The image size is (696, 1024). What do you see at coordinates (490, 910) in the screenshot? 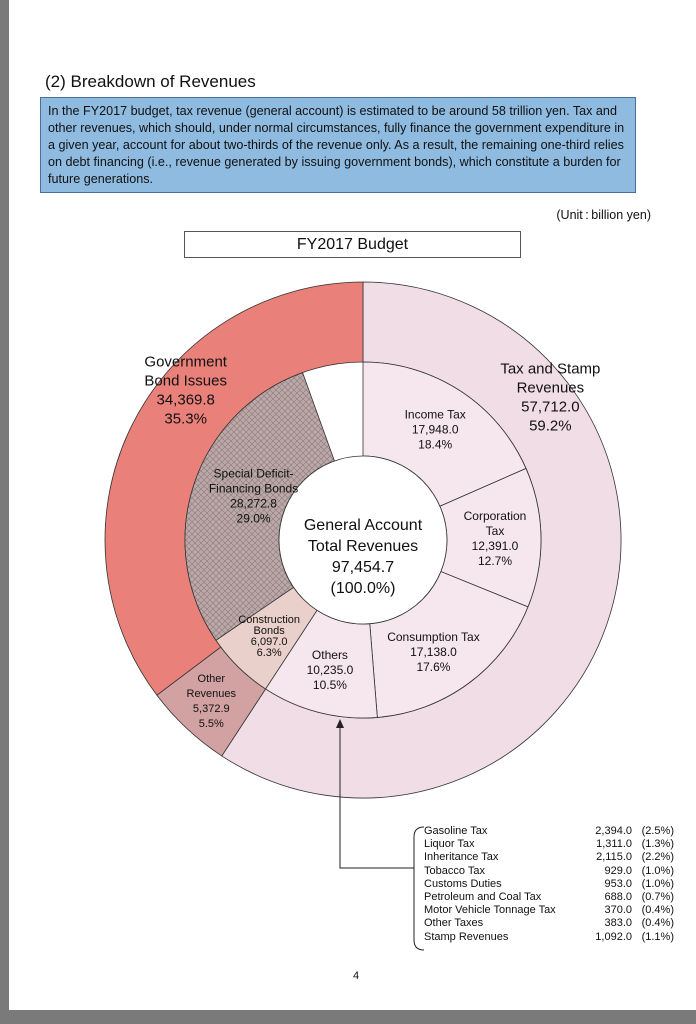
I see `legend-item-name: Motor Vehicle Tonnage Tax` at bounding box center [490, 910].